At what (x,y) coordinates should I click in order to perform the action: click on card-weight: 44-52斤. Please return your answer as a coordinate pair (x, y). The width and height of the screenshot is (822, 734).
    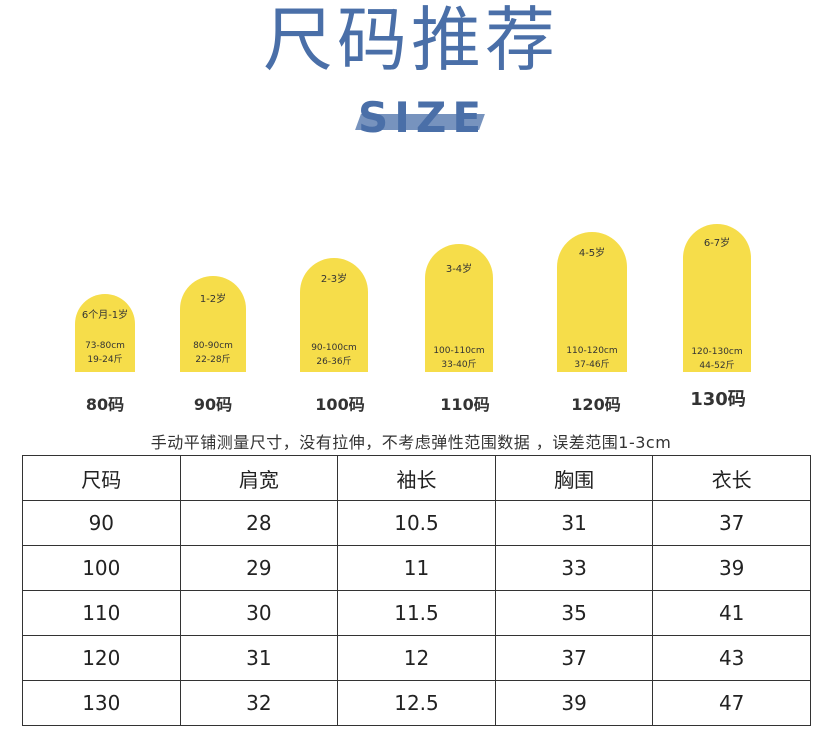
    Looking at the image, I should click on (717, 366).